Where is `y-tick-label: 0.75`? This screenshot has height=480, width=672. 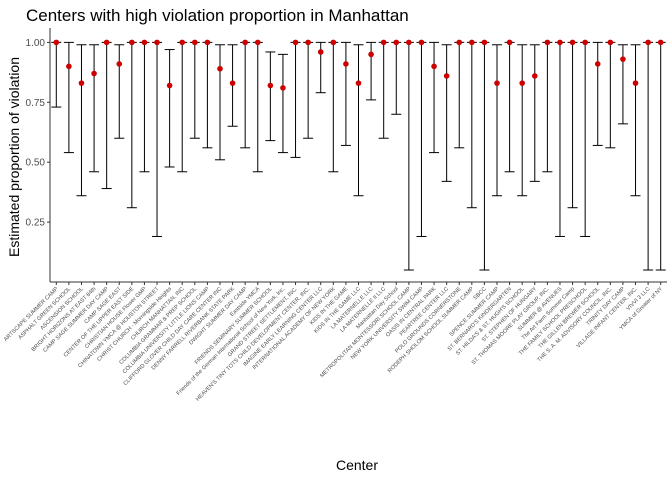
y-tick-label: 0.75 is located at coordinates (36, 103).